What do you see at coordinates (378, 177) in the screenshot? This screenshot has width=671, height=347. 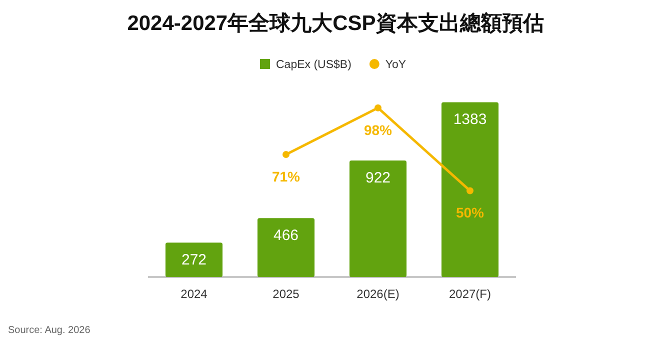 I see `data-label: 922` at bounding box center [378, 177].